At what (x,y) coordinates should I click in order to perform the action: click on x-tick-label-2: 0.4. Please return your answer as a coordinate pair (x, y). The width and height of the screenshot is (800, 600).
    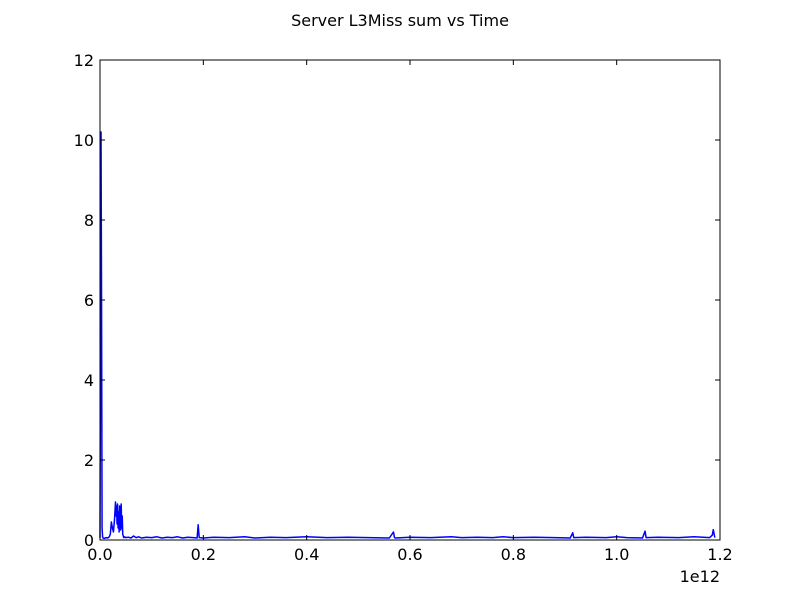
    Looking at the image, I should click on (306, 554).